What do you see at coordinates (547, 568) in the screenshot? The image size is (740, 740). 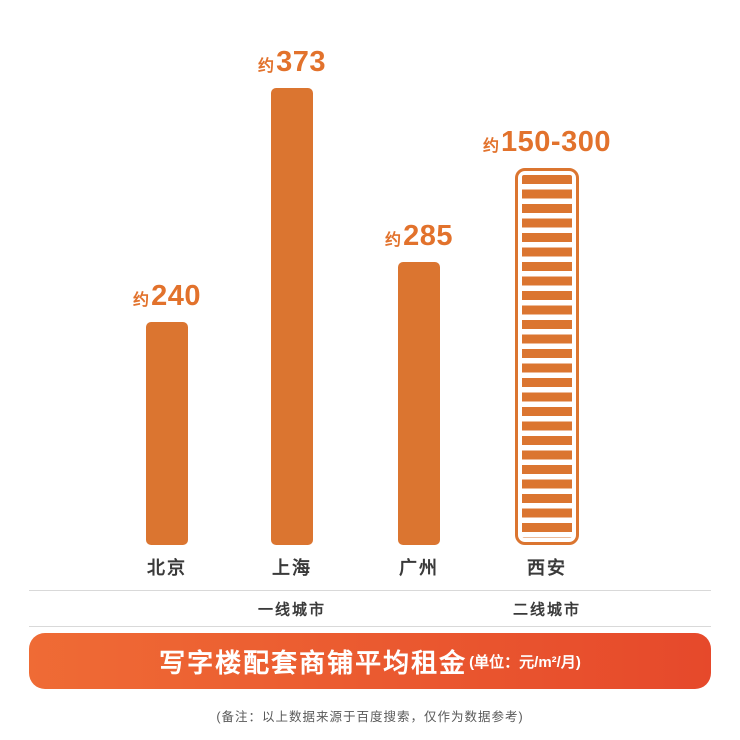 I see `city-label-xian: 西安` at bounding box center [547, 568].